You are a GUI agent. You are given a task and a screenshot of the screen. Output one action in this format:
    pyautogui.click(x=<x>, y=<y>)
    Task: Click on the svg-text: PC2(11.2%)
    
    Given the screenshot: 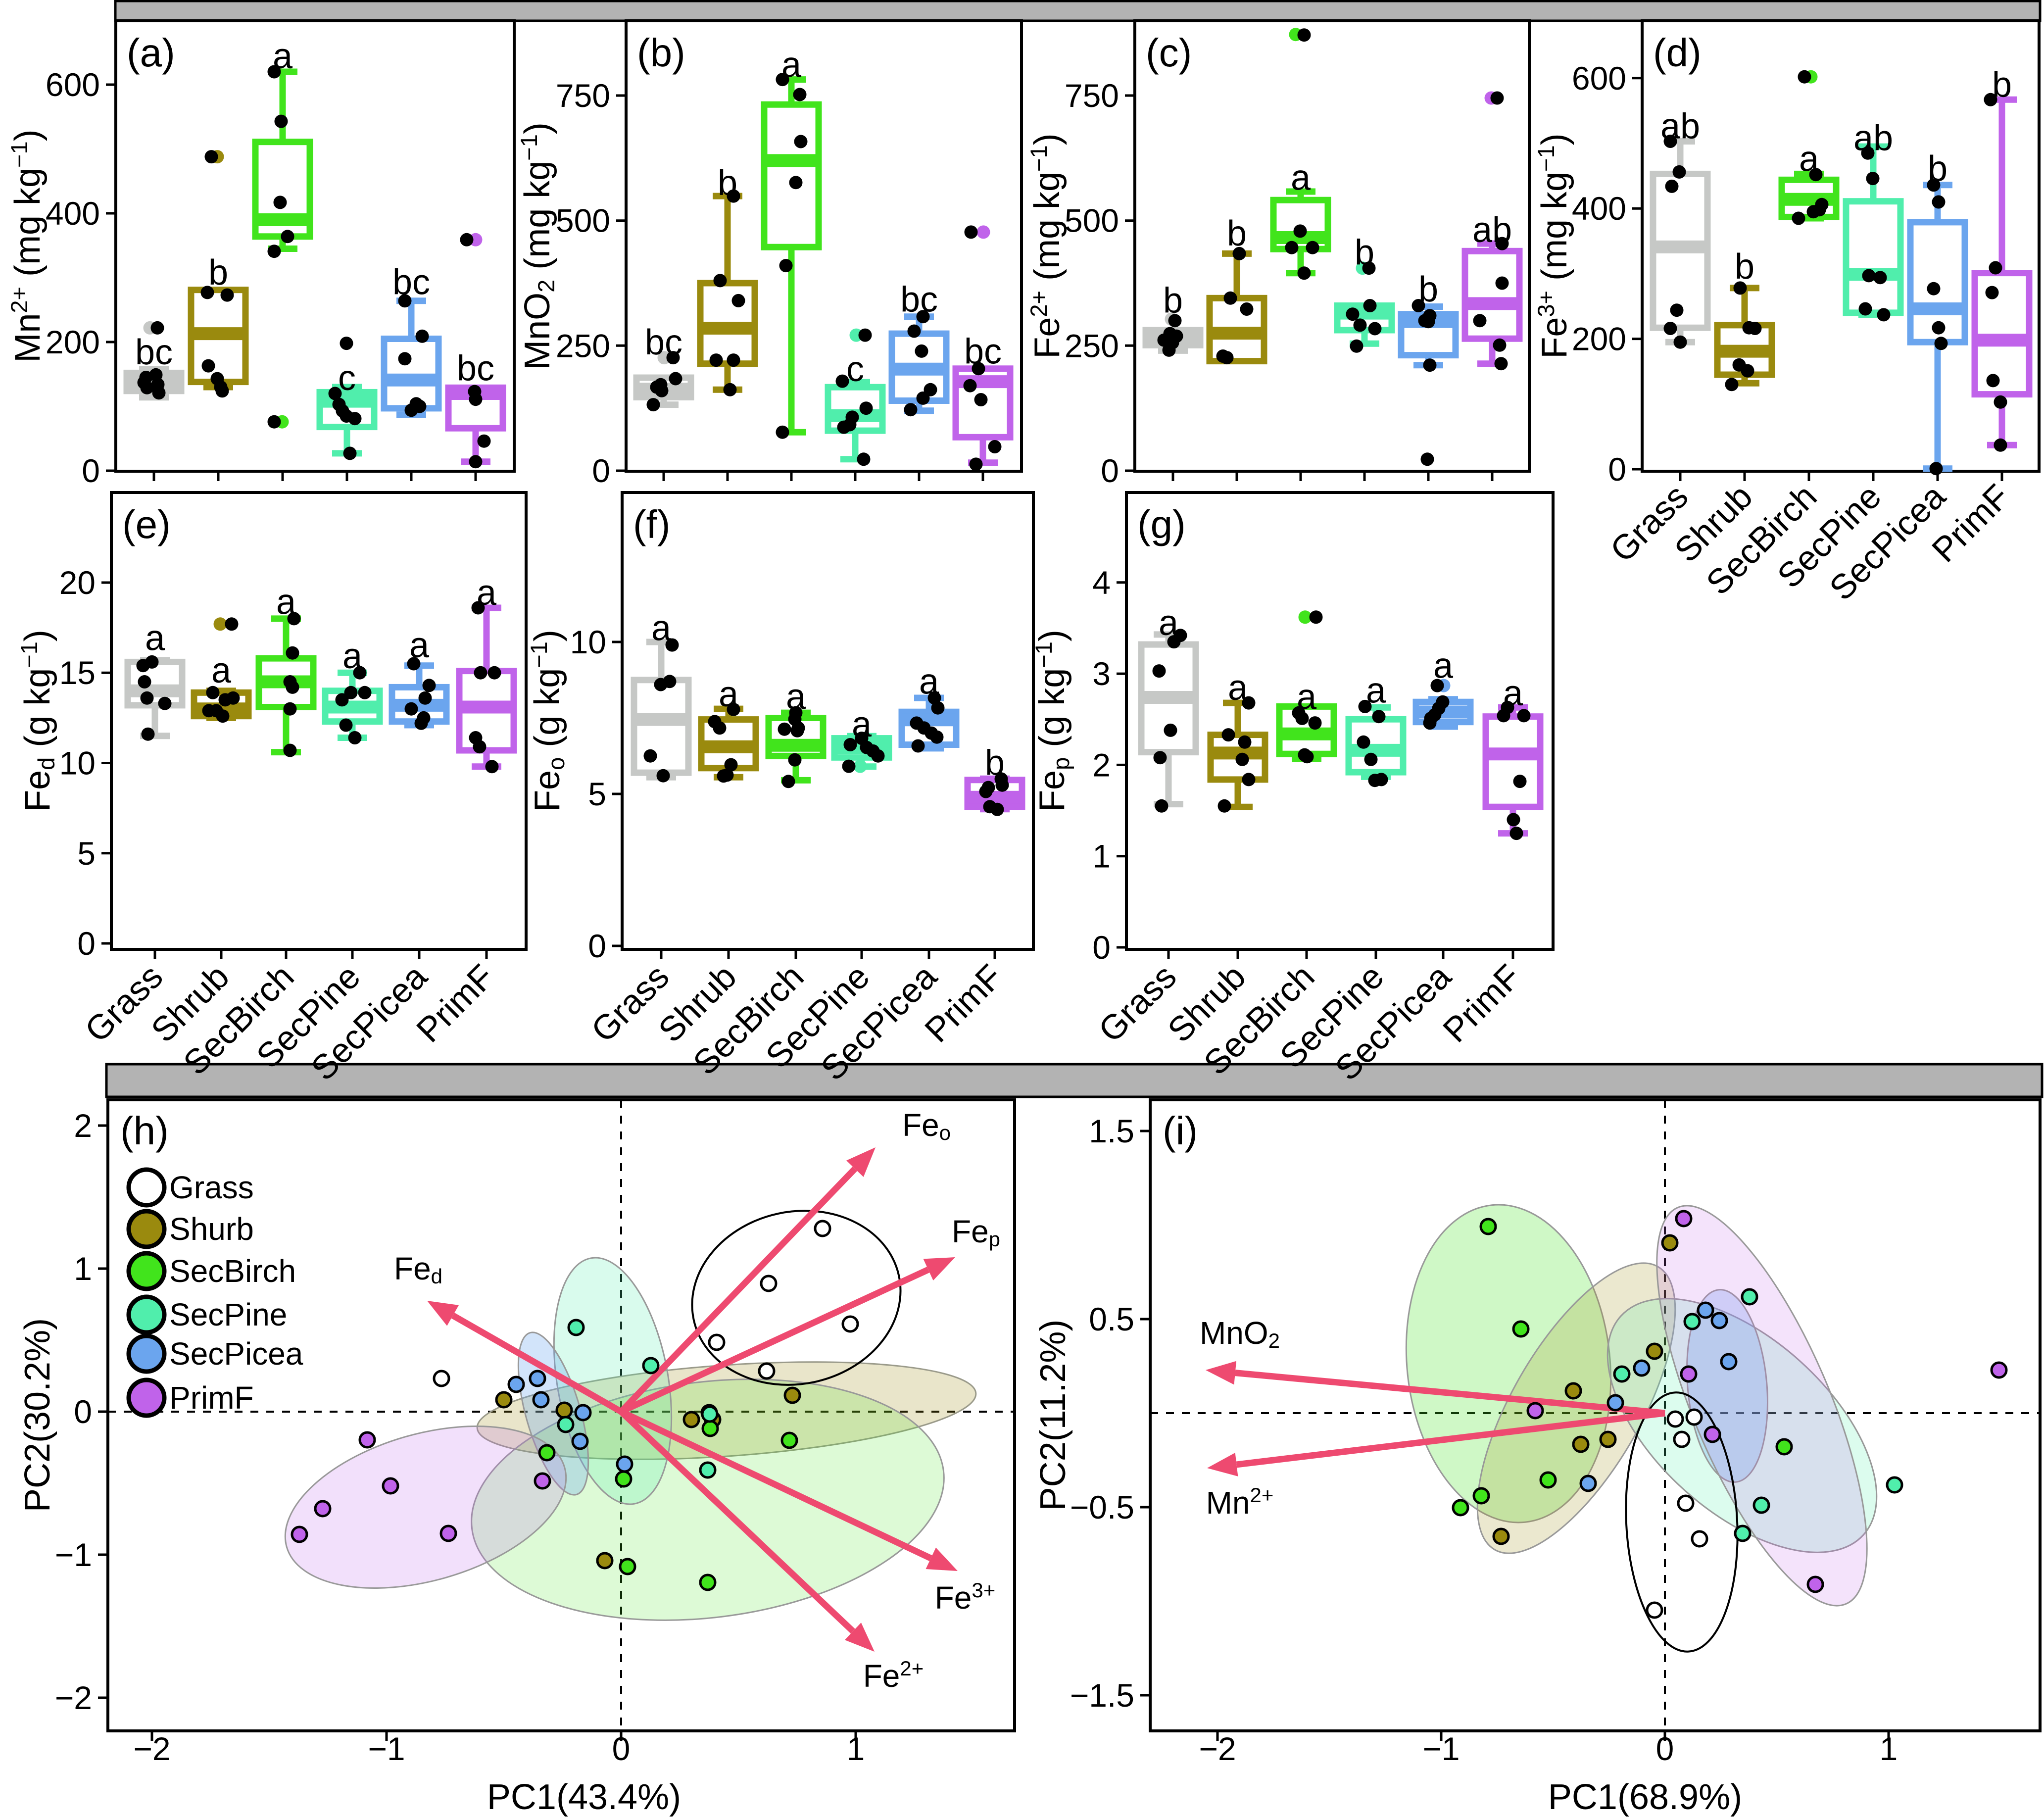 What is the action you would take?
    pyautogui.click(x=1053, y=1415)
    